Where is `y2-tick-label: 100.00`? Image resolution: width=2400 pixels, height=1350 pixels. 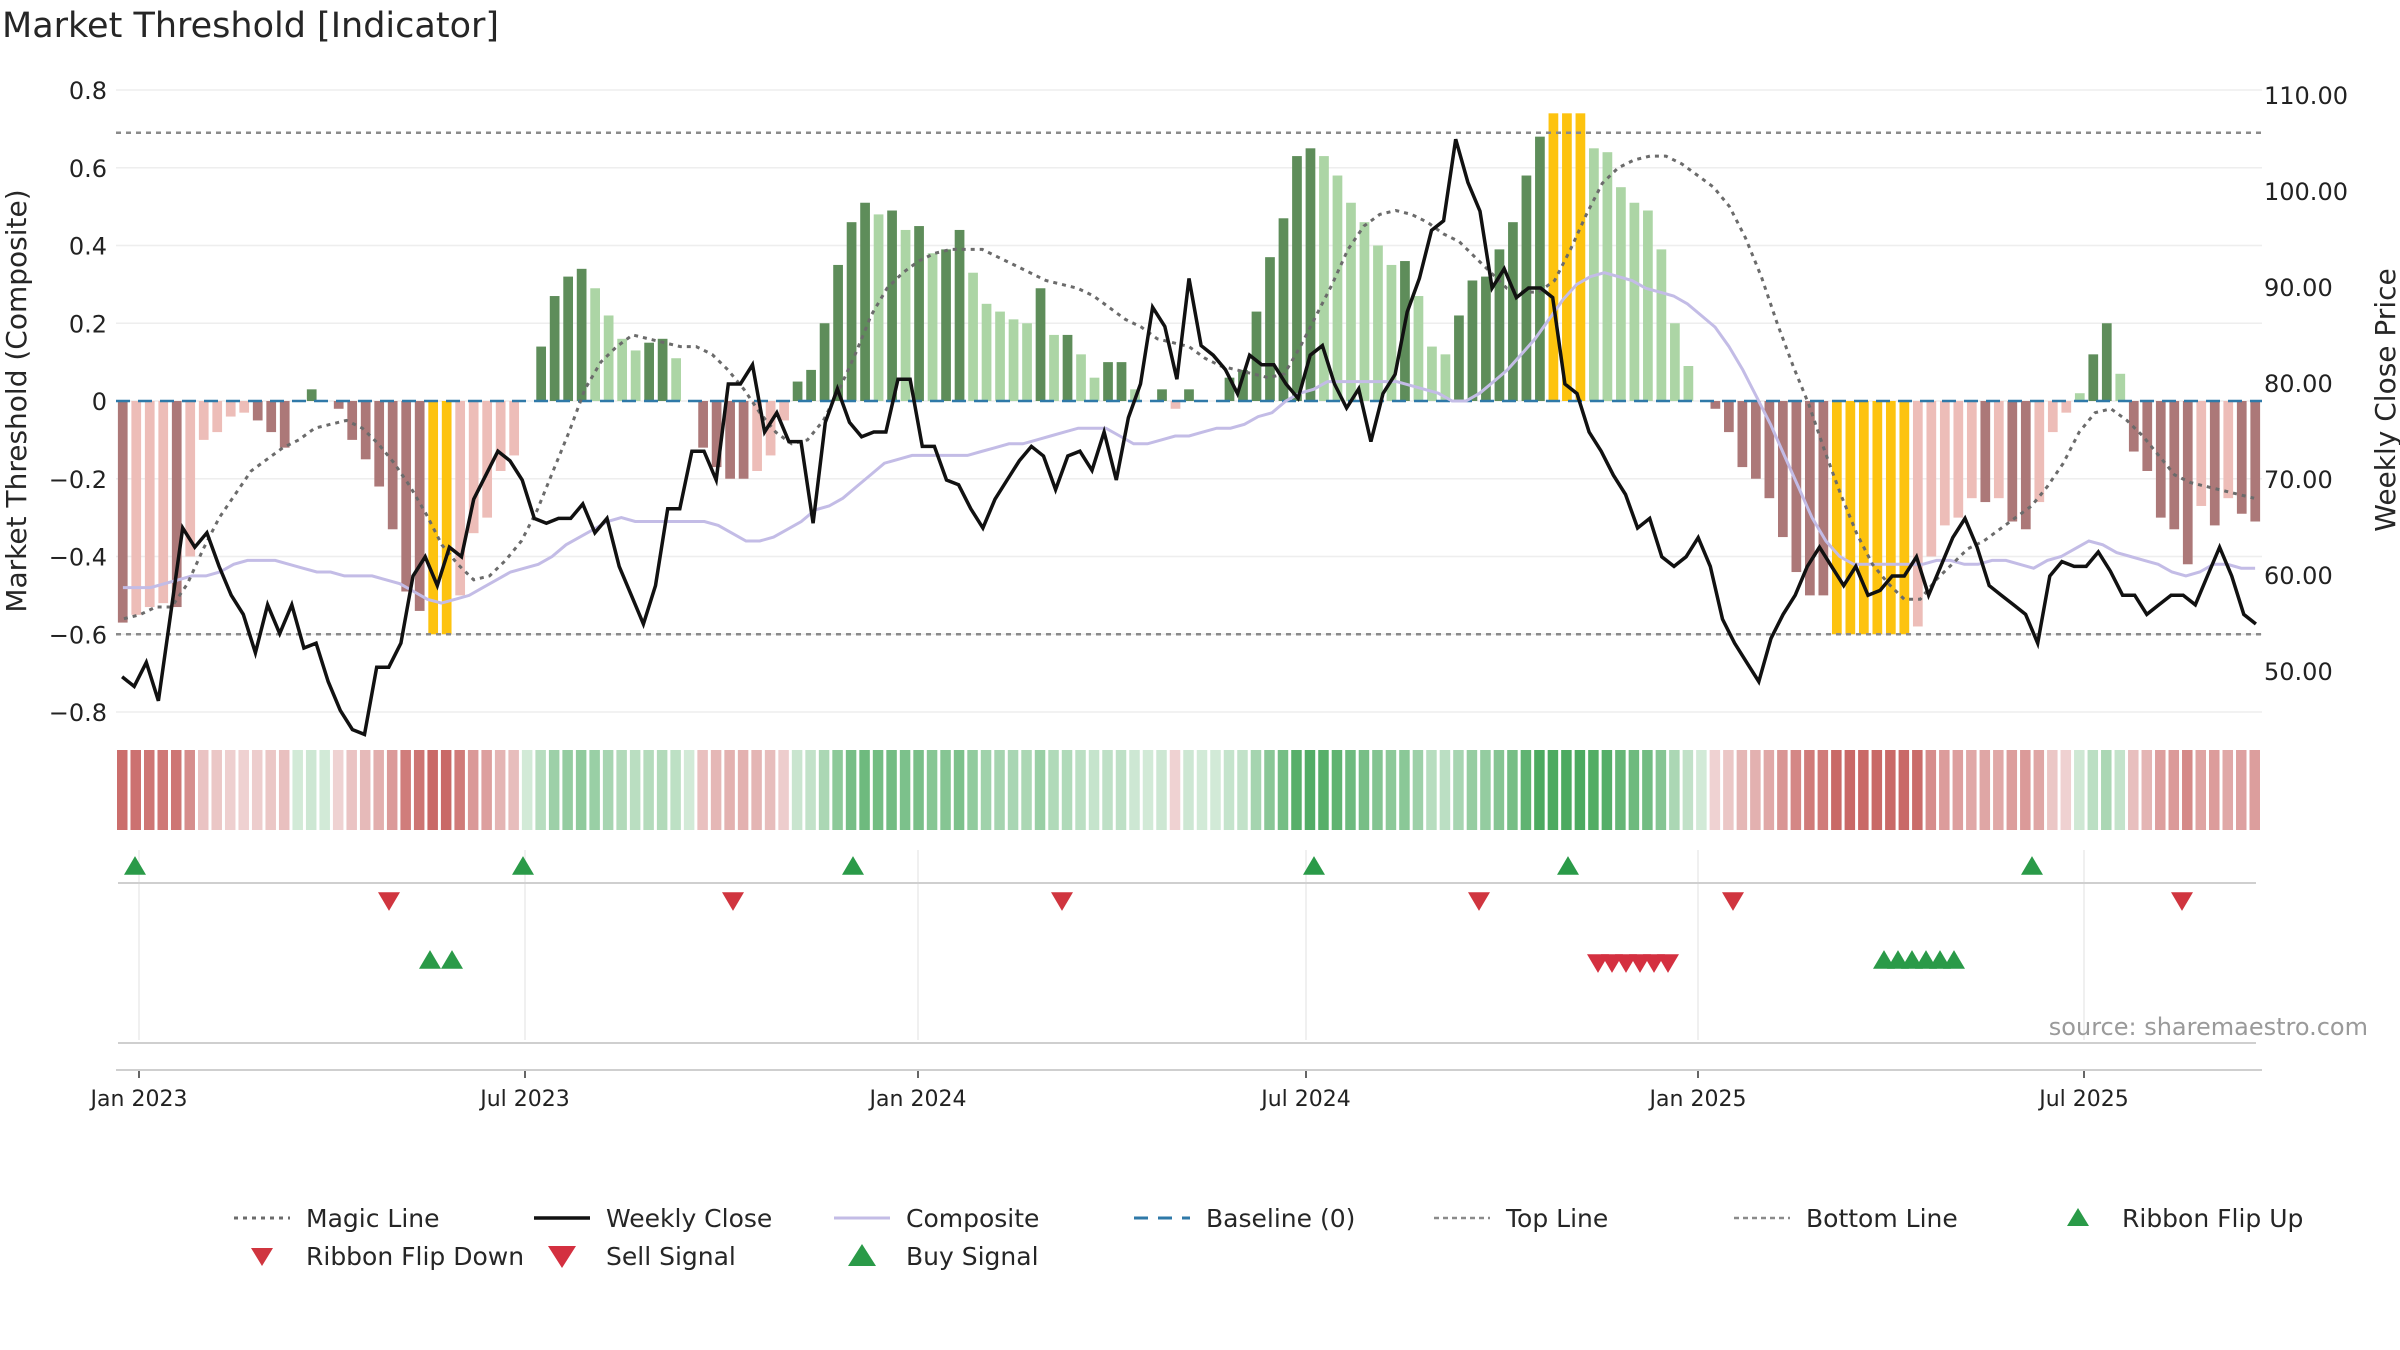 y2-tick-label: 100.00 is located at coordinates (2306, 192).